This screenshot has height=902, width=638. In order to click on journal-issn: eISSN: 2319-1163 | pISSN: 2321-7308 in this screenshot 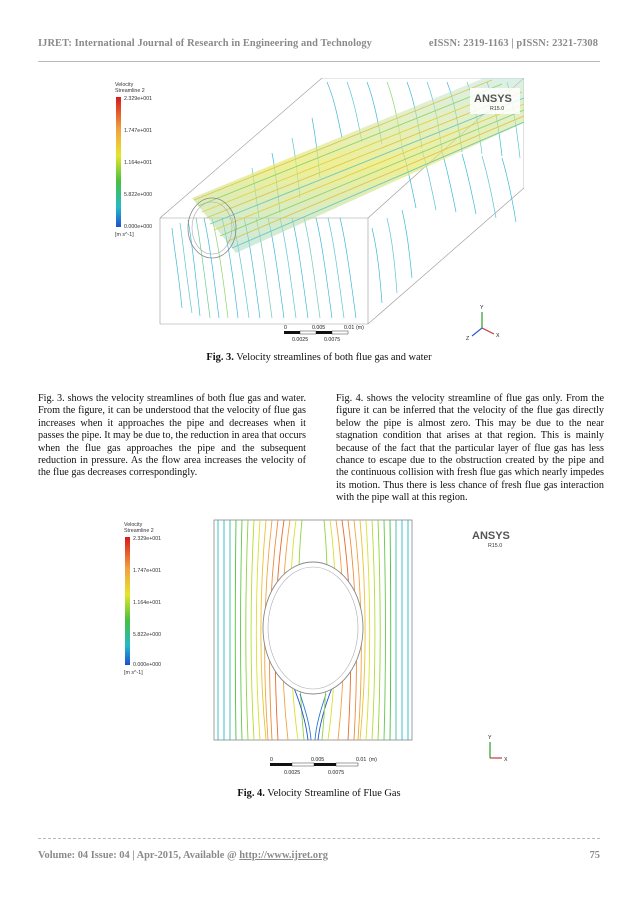, I will do `click(513, 43)`.